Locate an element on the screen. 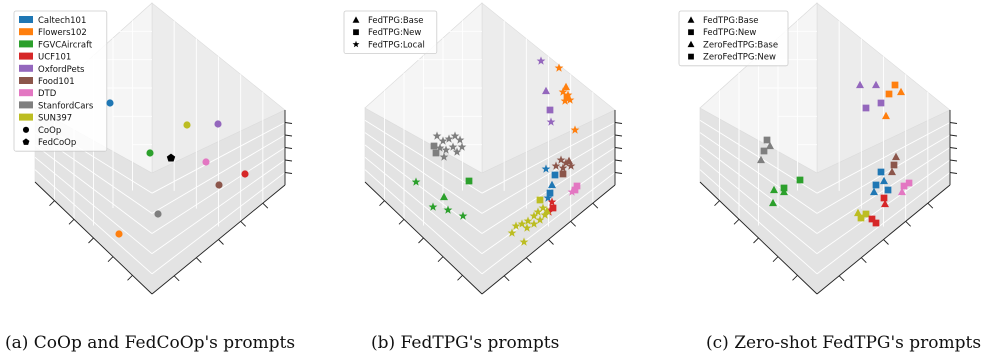 The height and width of the screenshot is (355, 995). legend-item: Caltech101 is located at coordinates (52, 21).